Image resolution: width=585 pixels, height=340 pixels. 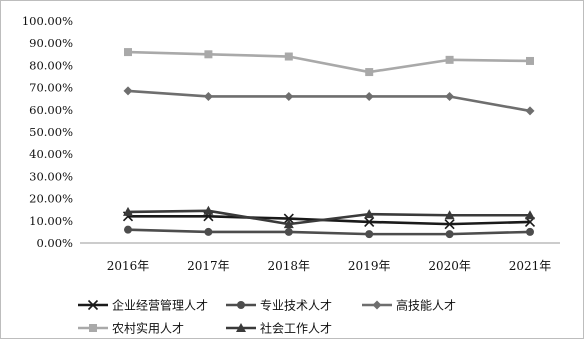 What do you see at coordinates (54, 243) in the screenshot?
I see `y-tick-label: 0.00%` at bounding box center [54, 243].